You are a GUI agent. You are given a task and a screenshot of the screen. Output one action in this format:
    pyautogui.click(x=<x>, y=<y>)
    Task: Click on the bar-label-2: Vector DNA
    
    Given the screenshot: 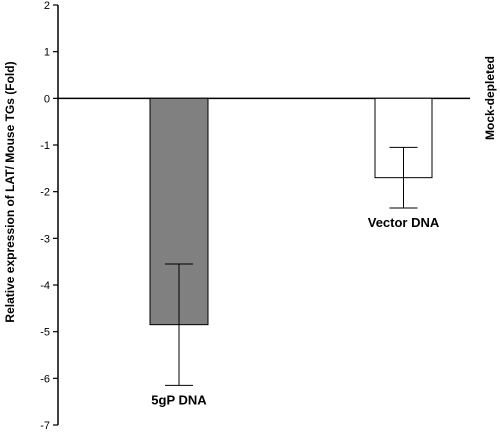 What is the action you would take?
    pyautogui.click(x=404, y=222)
    